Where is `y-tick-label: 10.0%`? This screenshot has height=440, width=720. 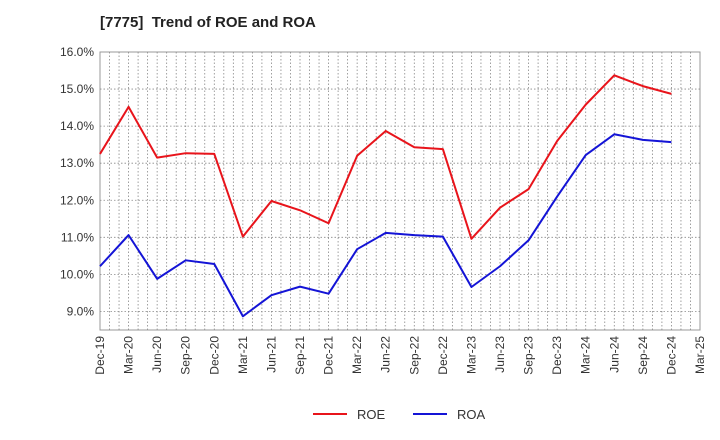
y-tick-label: 10.0% is located at coordinates (77, 274).